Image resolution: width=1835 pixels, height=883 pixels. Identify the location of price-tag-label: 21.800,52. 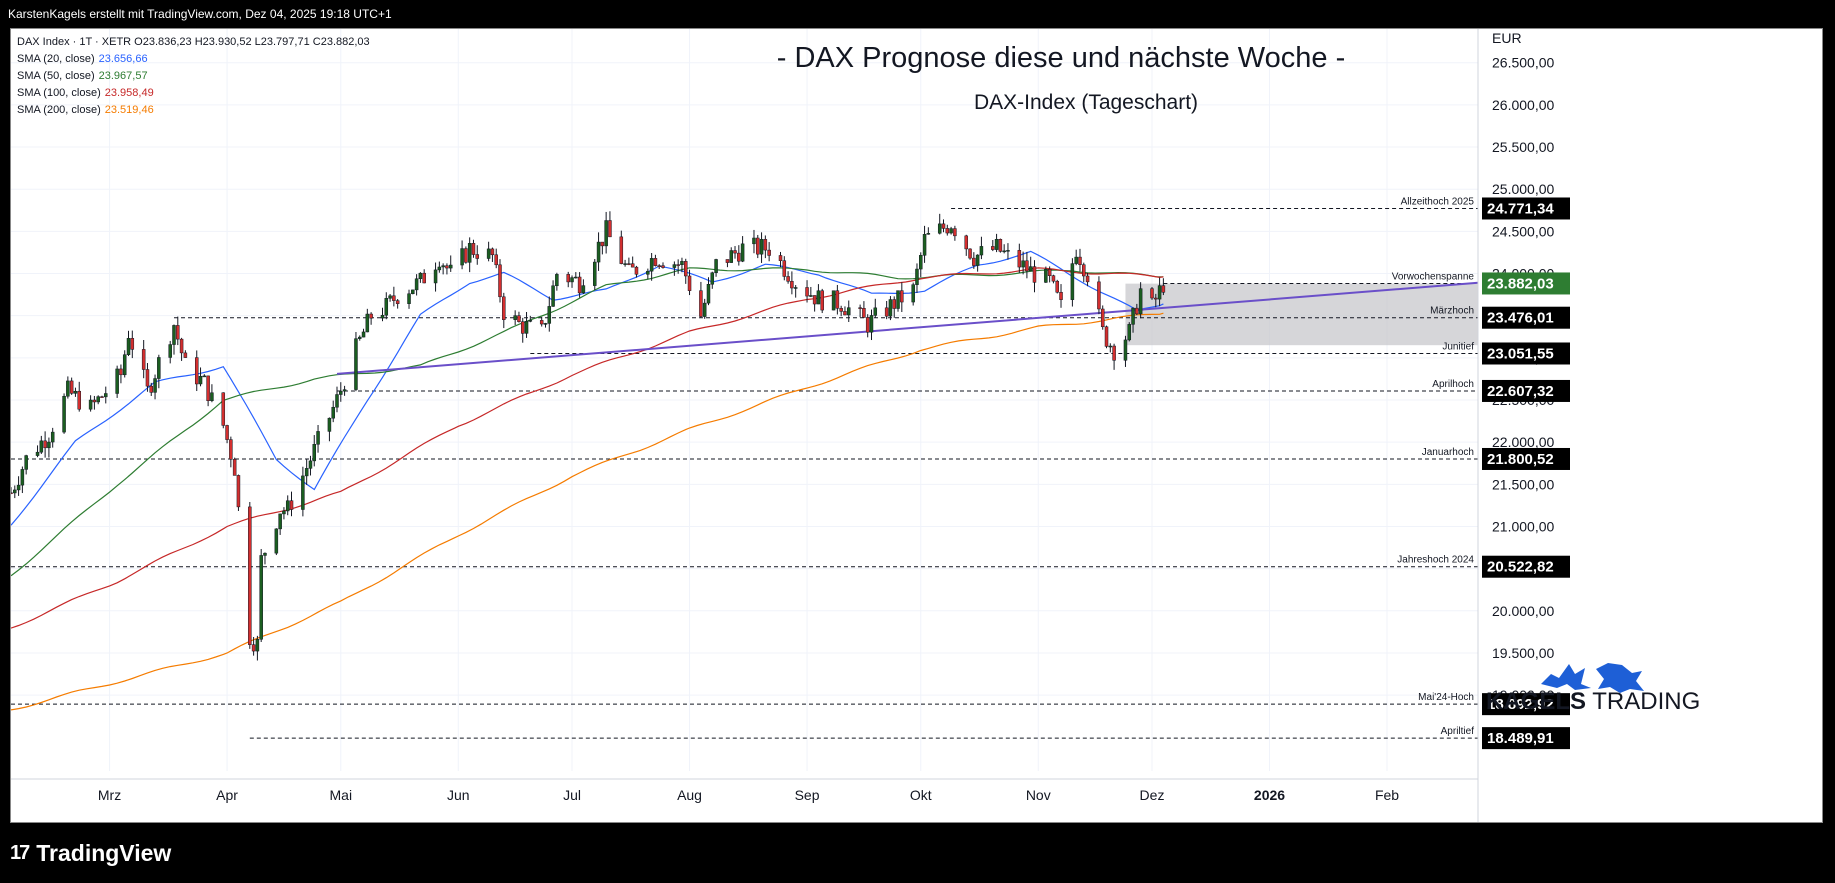
(1520, 459).